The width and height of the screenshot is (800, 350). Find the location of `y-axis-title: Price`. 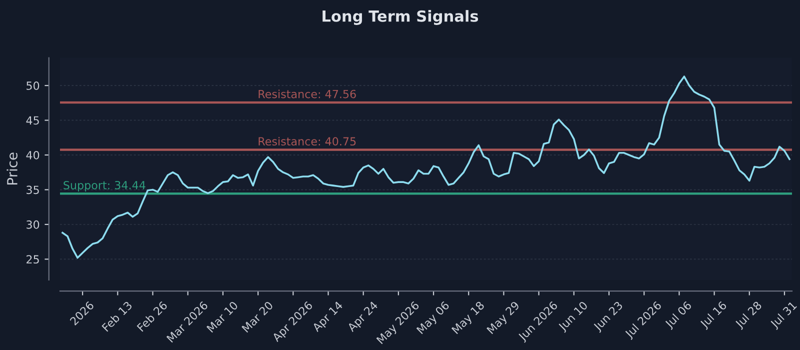

y-axis-title: Price is located at coordinates (12, 168).